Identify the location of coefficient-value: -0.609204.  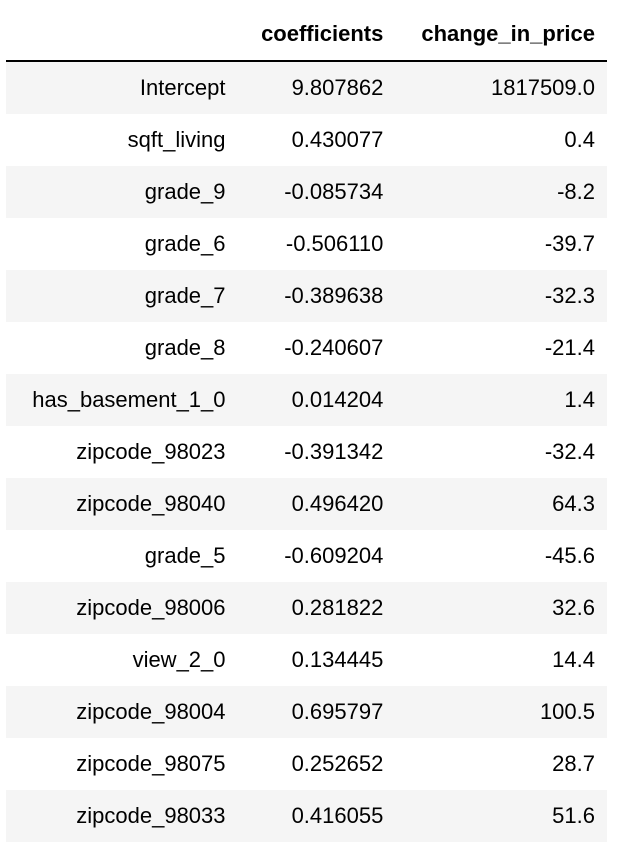
(334, 555).